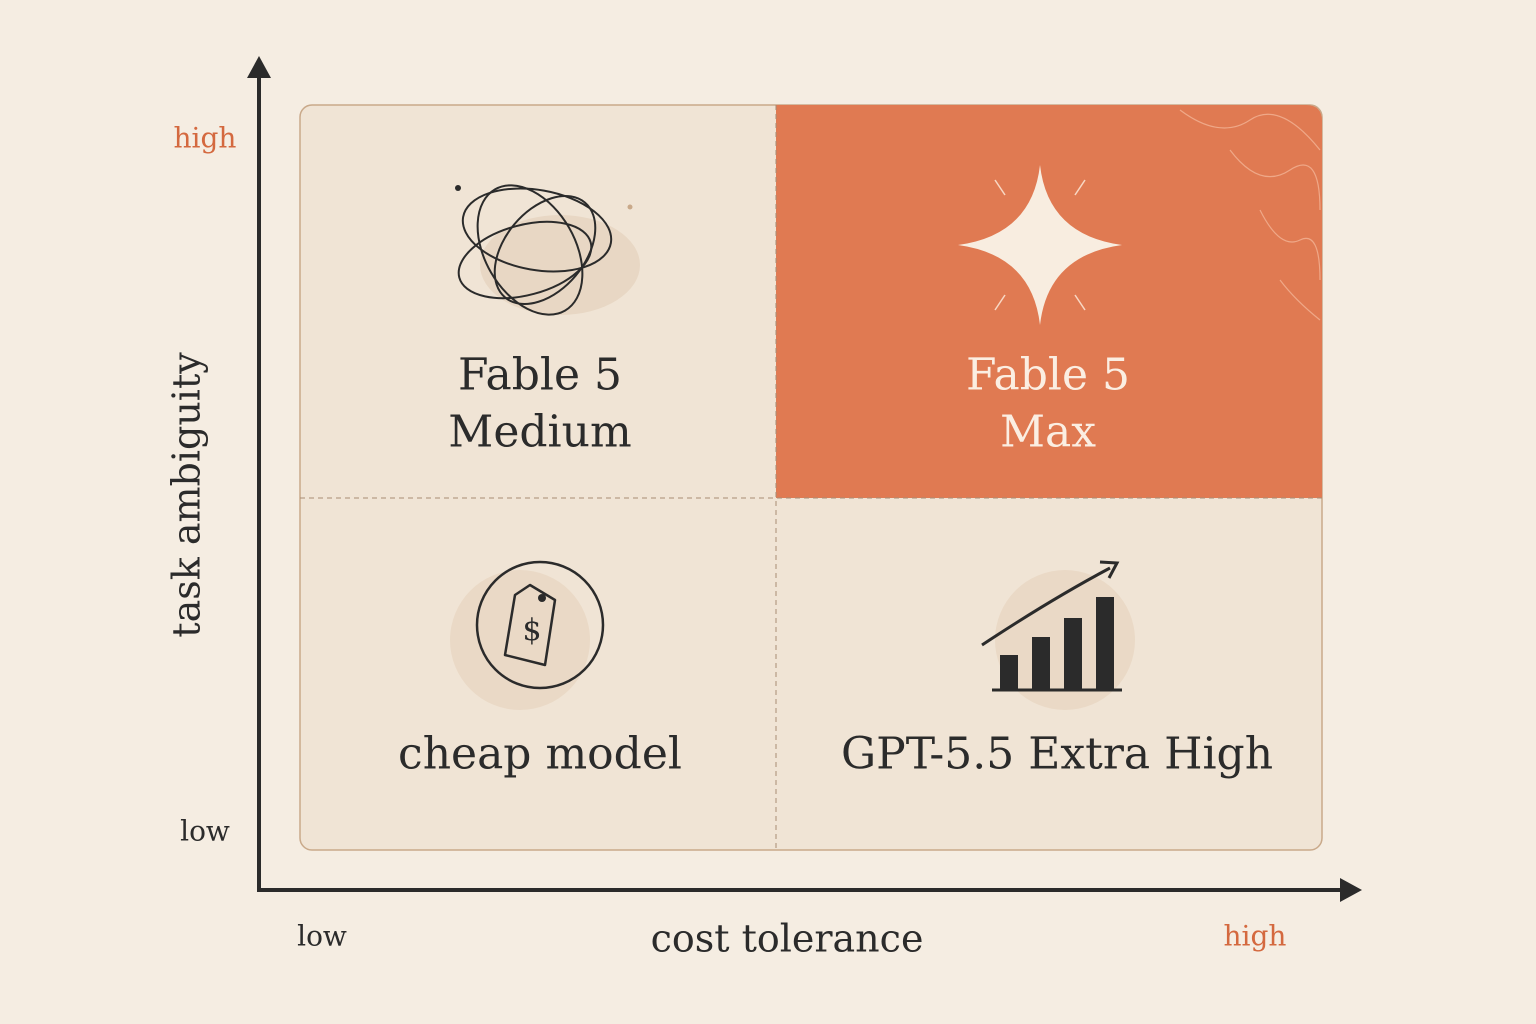 This screenshot has width=1536, height=1024. Describe the element at coordinates (547, 250) in the screenshot. I see `tangle-icon` at that location.